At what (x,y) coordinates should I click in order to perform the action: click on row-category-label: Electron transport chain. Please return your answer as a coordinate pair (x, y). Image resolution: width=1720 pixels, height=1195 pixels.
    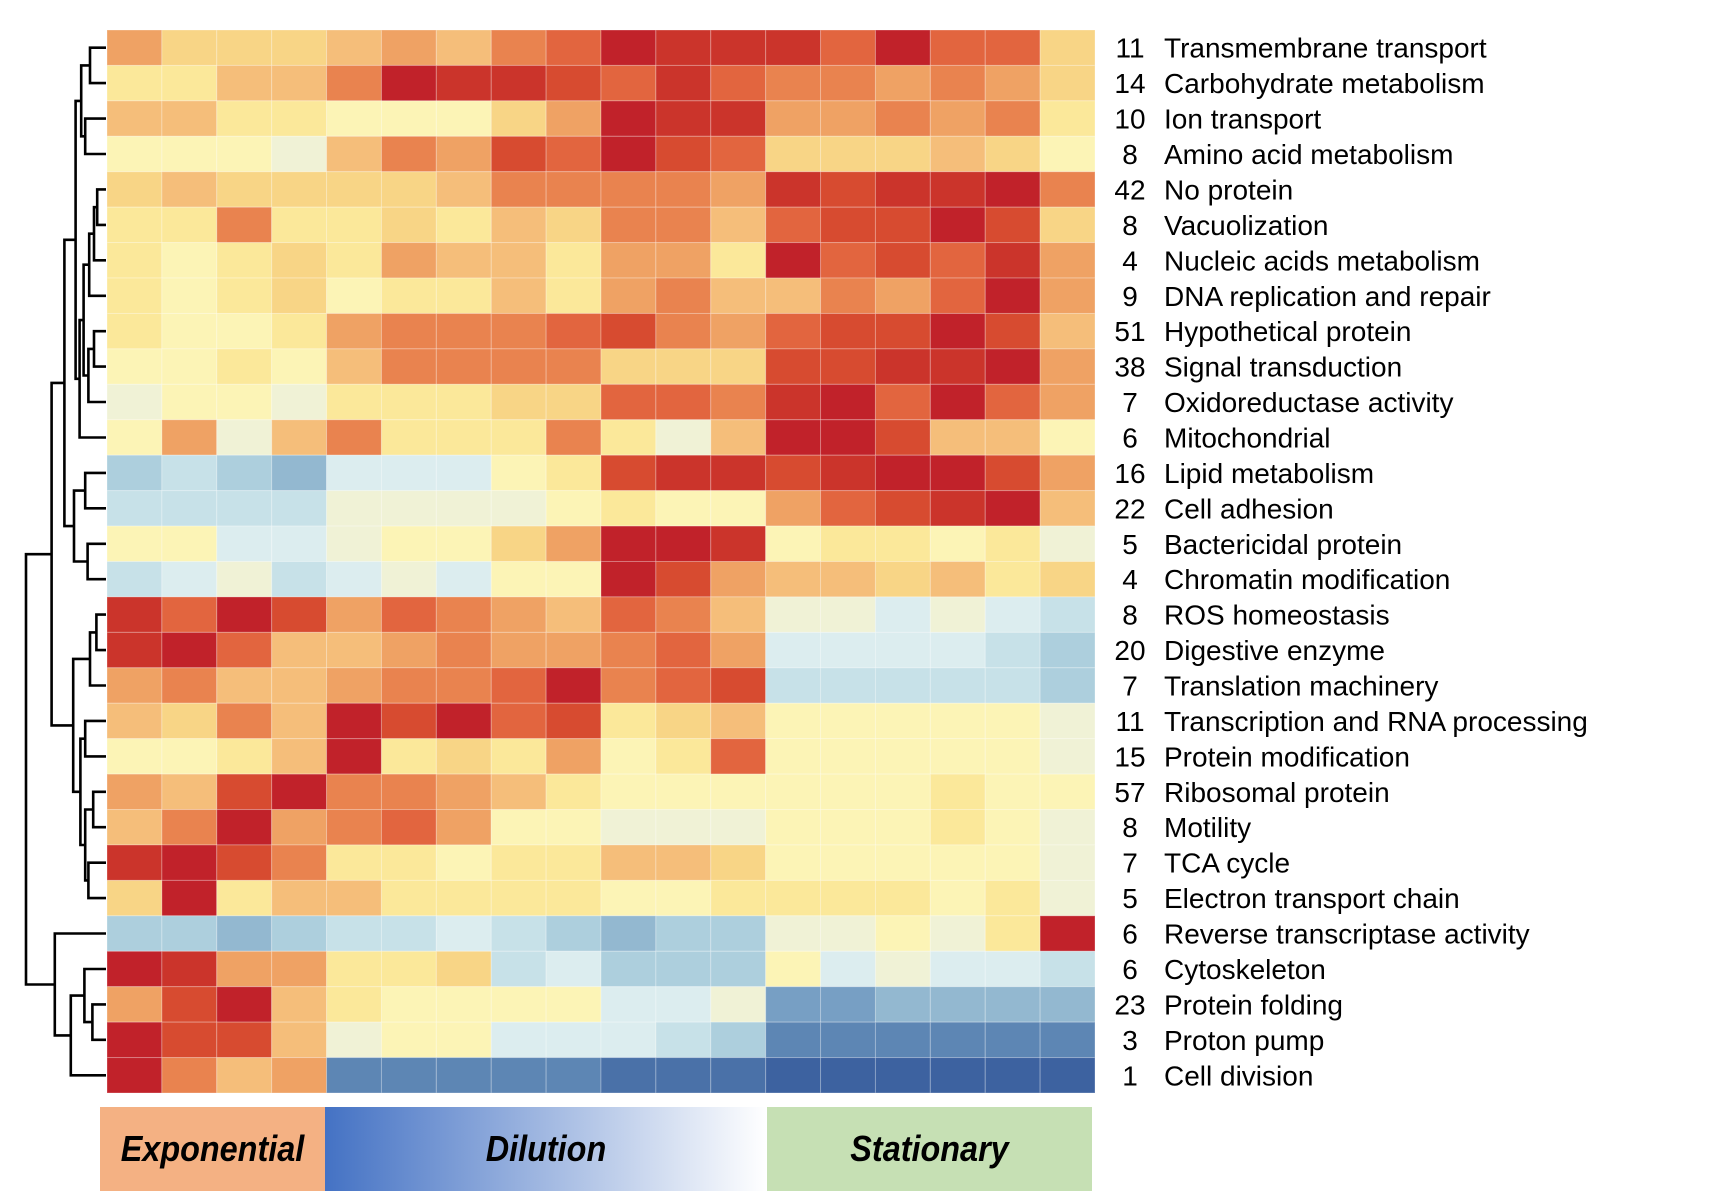
    Looking at the image, I should click on (1312, 898).